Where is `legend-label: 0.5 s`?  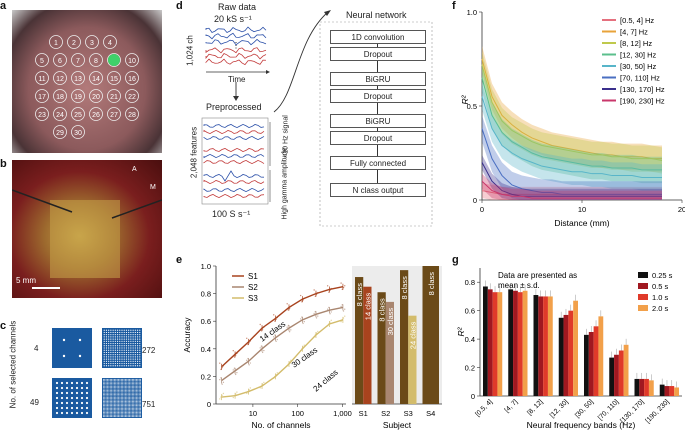
legend-label: 0.5 s is located at coordinates (660, 286).